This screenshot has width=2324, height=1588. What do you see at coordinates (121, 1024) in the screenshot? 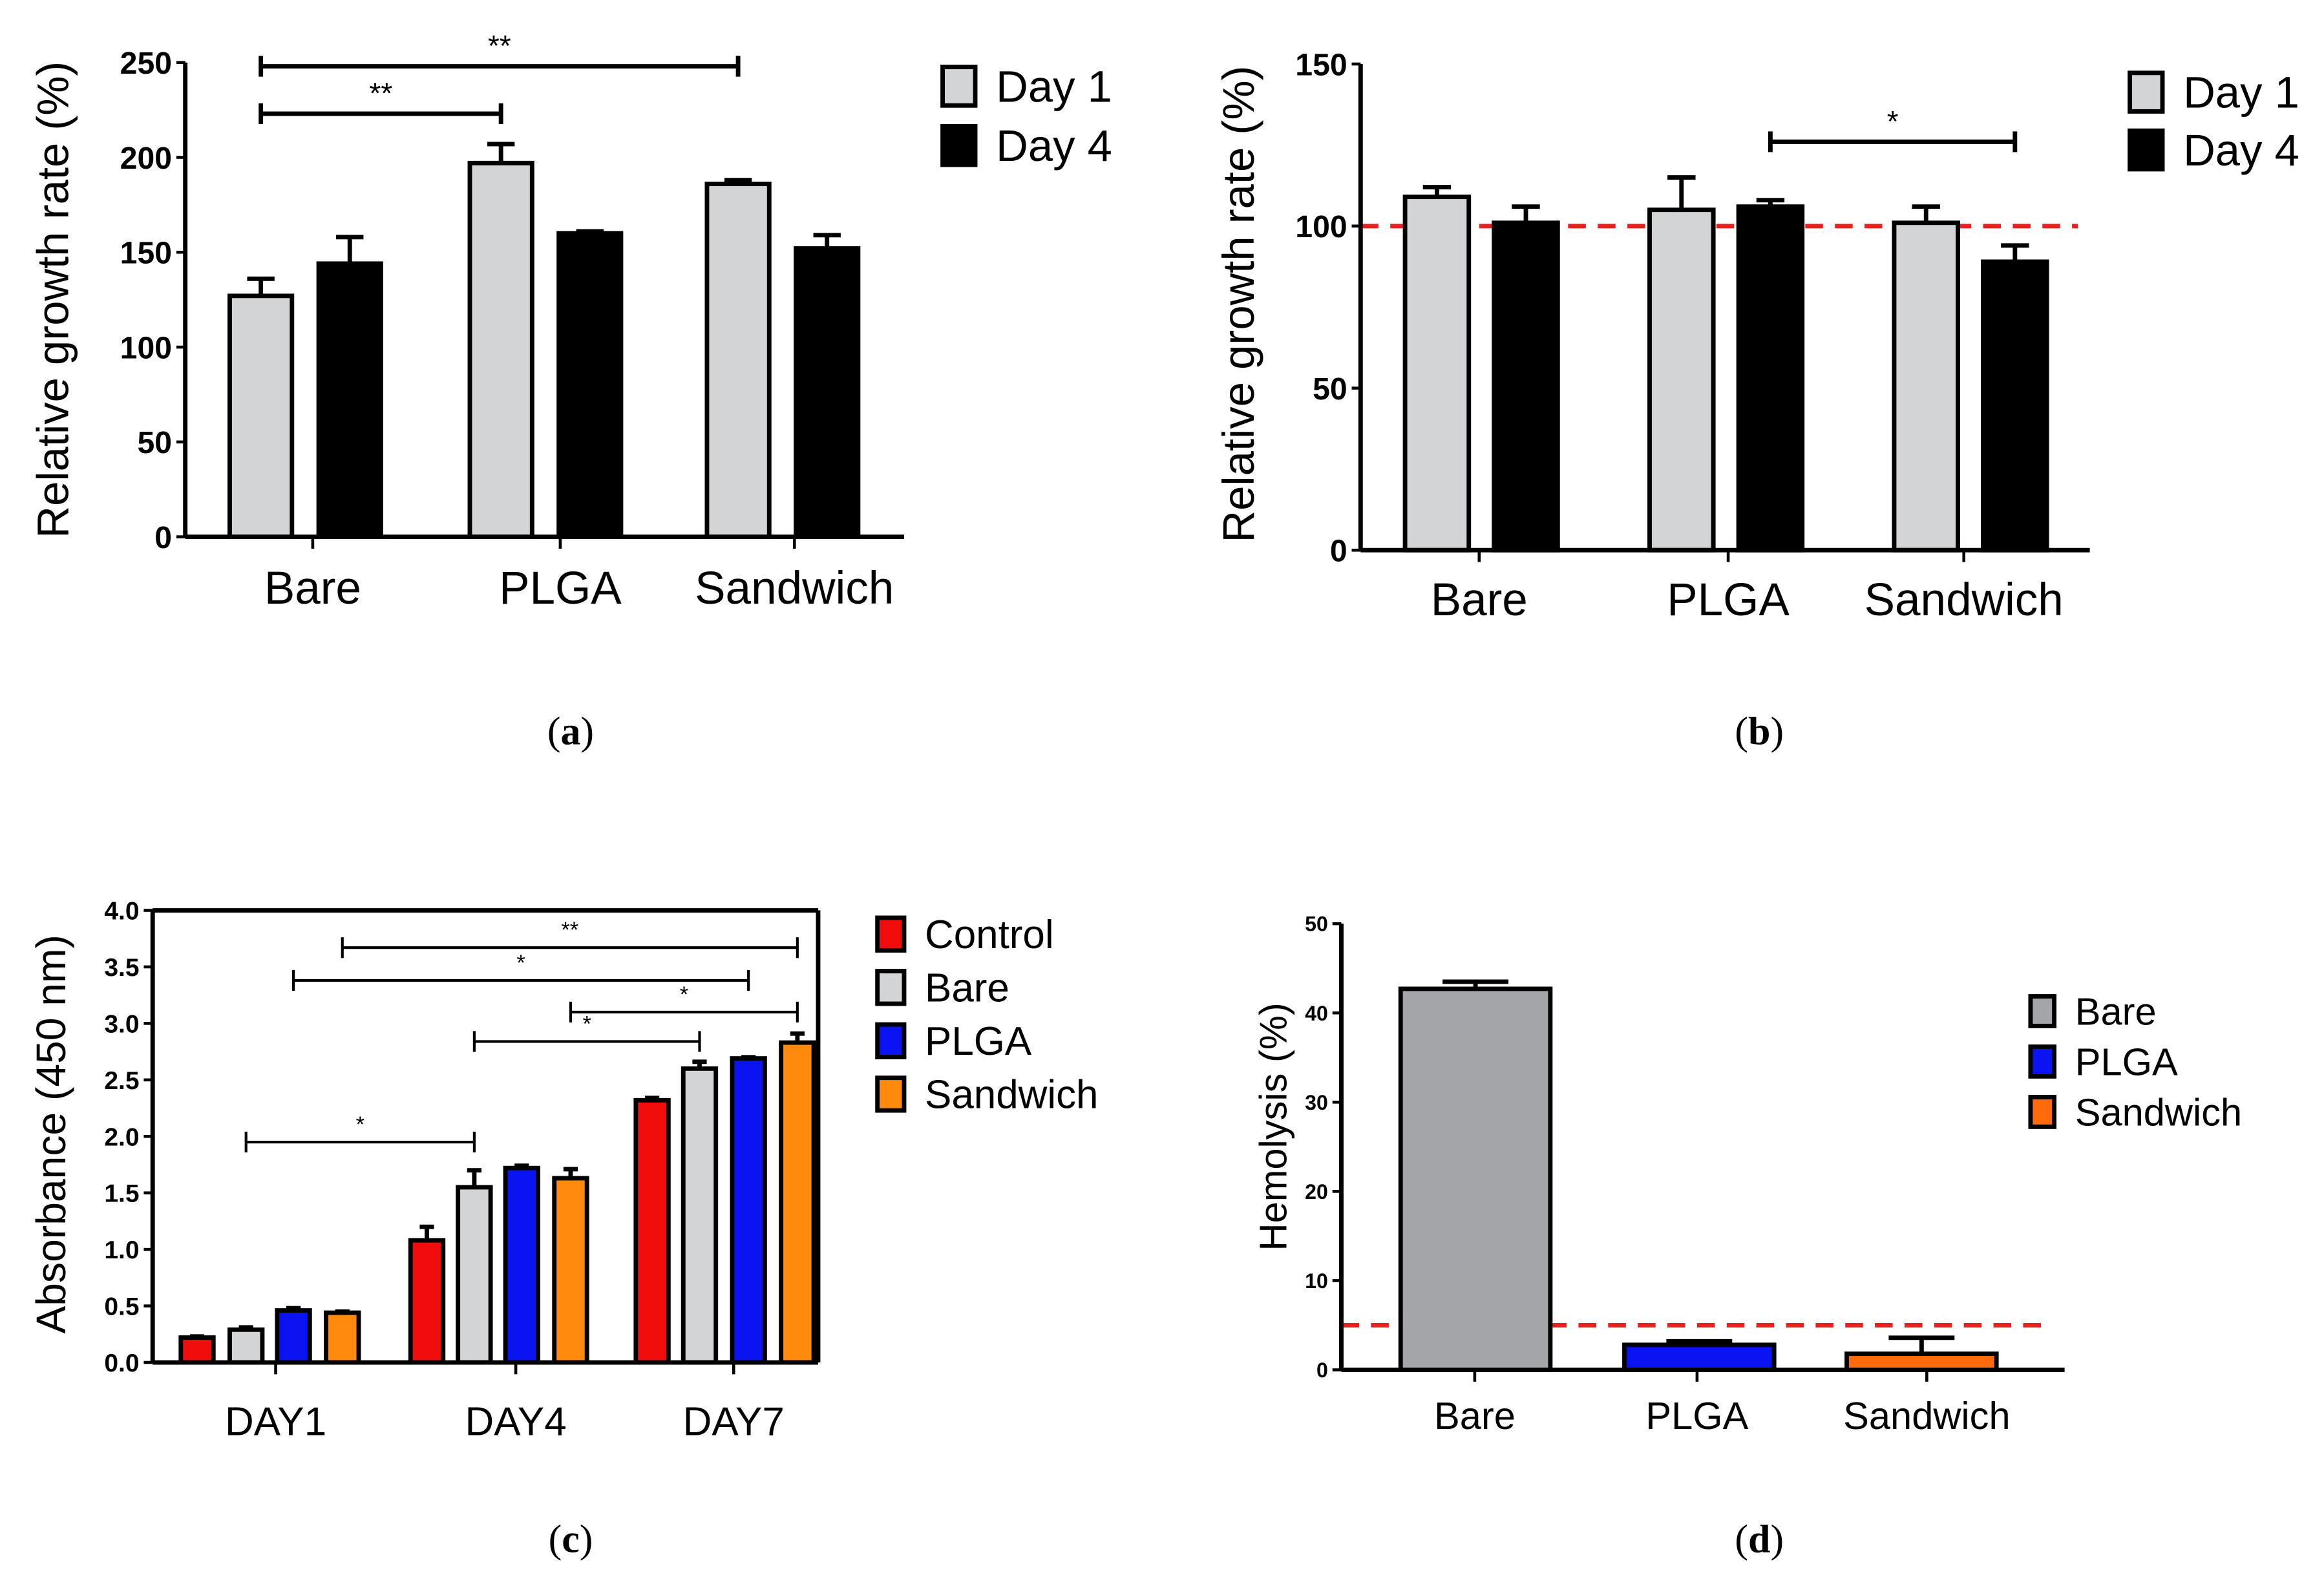
I see `y-tick-label: 3.0` at bounding box center [121, 1024].